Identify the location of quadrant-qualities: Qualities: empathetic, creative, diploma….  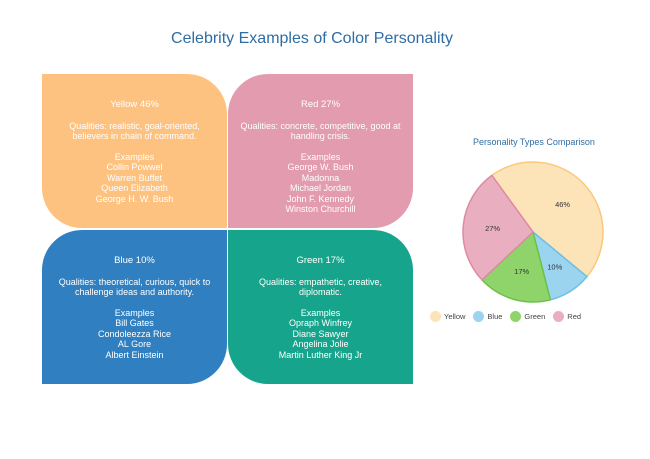
(320, 287).